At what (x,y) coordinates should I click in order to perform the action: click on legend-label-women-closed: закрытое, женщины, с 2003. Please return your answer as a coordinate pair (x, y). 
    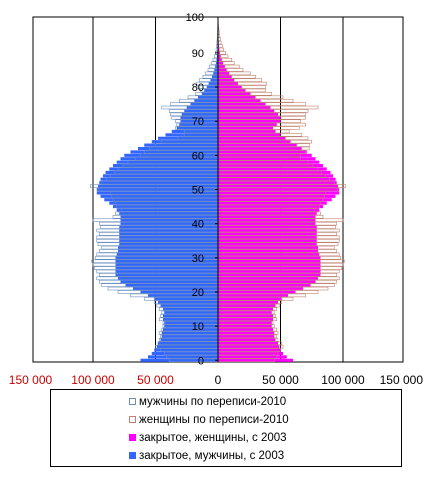
    Looking at the image, I should click on (213, 438).